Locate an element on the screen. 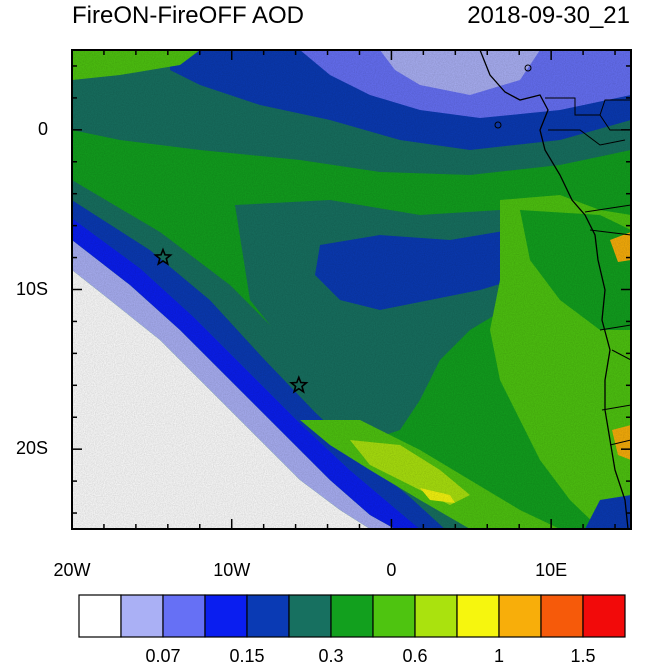  y-tick-label: 10S is located at coordinates (31, 288).